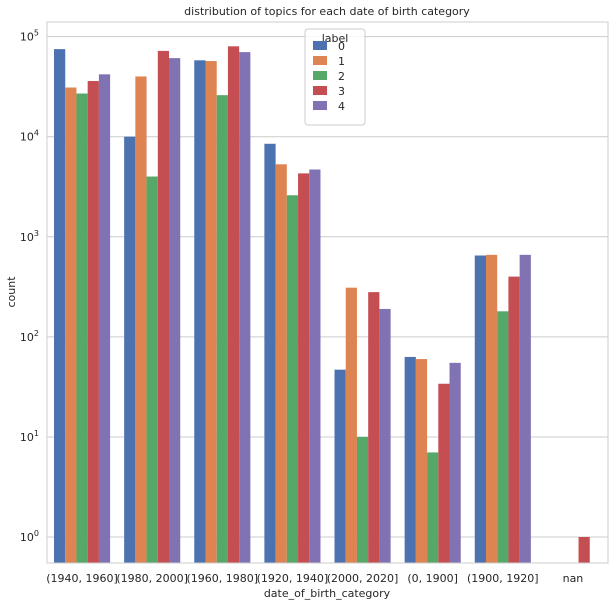 The width and height of the screenshot is (614, 605). Describe the element at coordinates (341, 91) in the screenshot. I see `legend-entry: 3` at that location.